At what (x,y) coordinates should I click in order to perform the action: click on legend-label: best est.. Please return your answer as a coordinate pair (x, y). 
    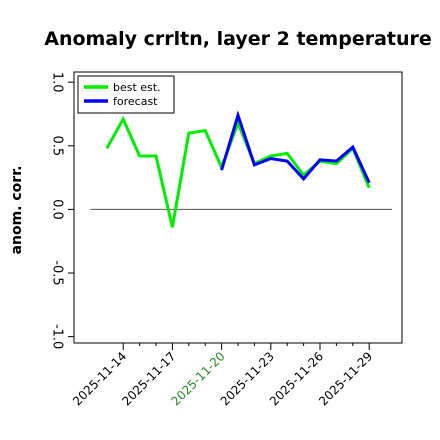
    Looking at the image, I should click on (137, 87).